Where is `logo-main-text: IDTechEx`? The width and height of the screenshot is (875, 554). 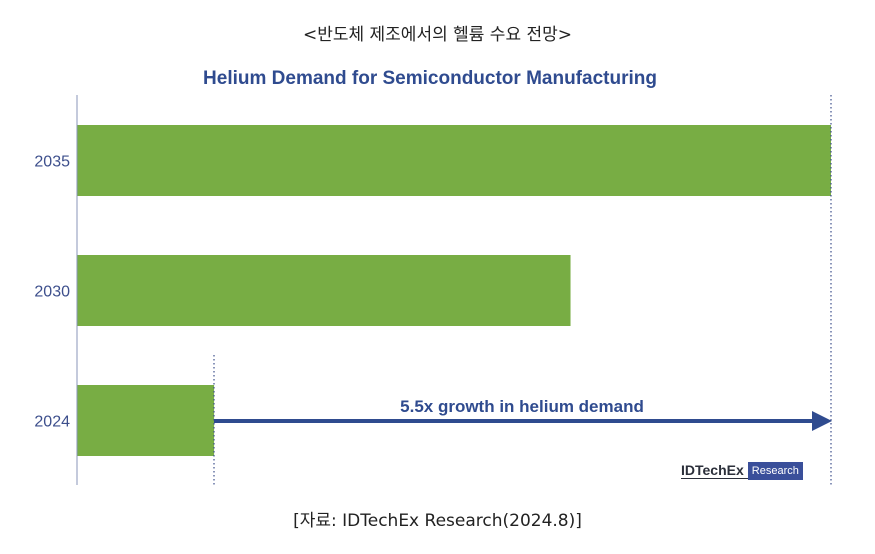
logo-main-text: IDTechEx is located at coordinates (714, 471).